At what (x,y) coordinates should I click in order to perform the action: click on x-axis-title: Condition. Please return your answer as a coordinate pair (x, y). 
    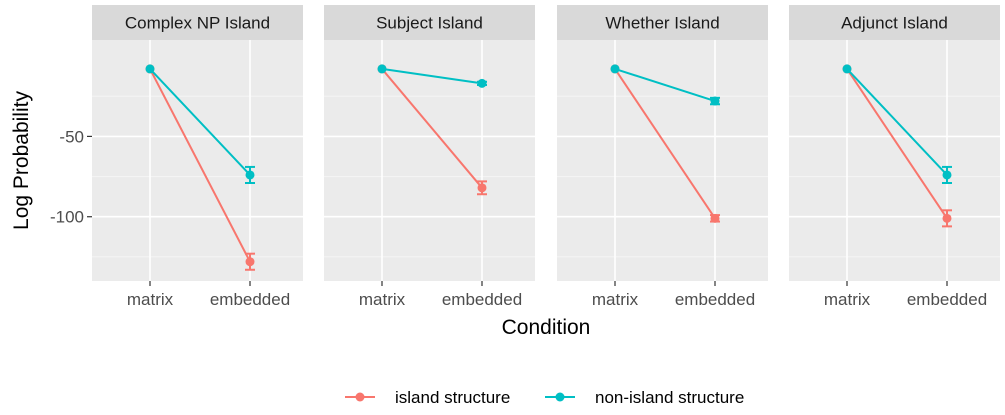
    Looking at the image, I should click on (546, 327).